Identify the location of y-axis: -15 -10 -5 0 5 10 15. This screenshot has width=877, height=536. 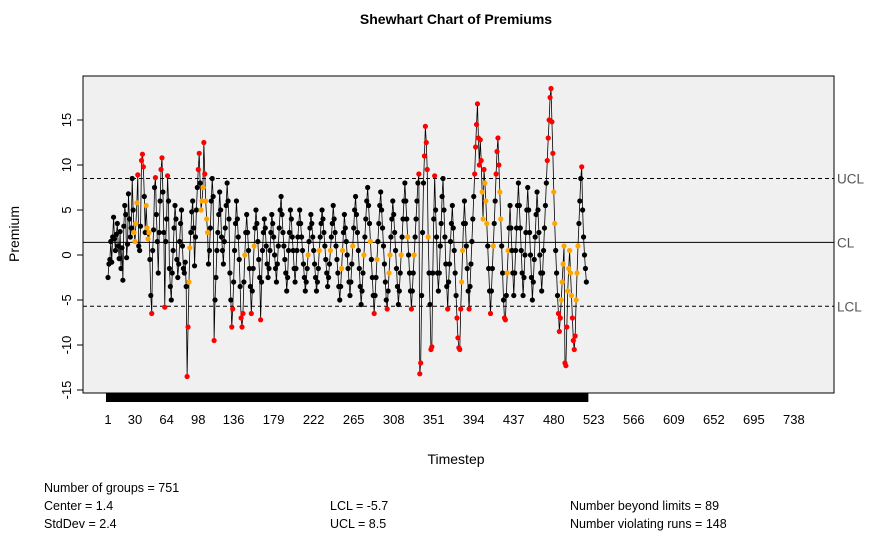
(71, 256).